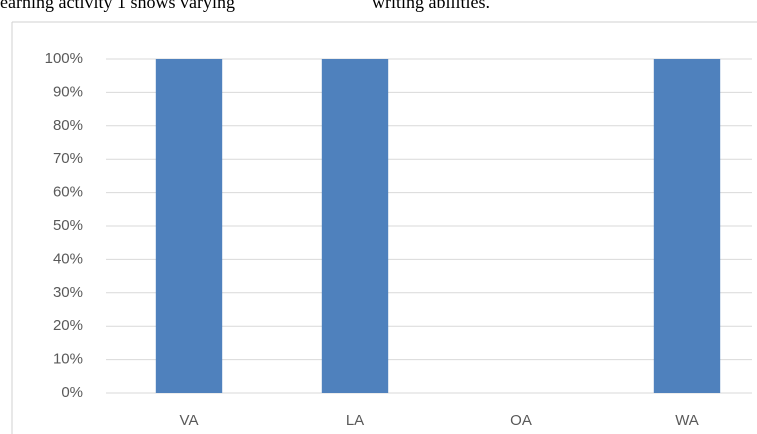  Describe the element at coordinates (68, 359) in the screenshot. I see `y-tick-label: 10%` at that location.